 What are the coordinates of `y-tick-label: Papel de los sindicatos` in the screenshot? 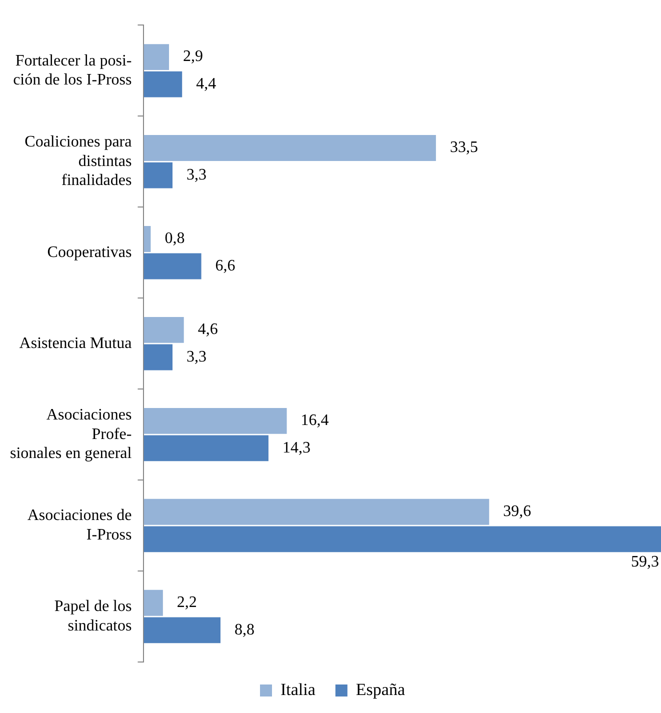 It's located at (93, 616).